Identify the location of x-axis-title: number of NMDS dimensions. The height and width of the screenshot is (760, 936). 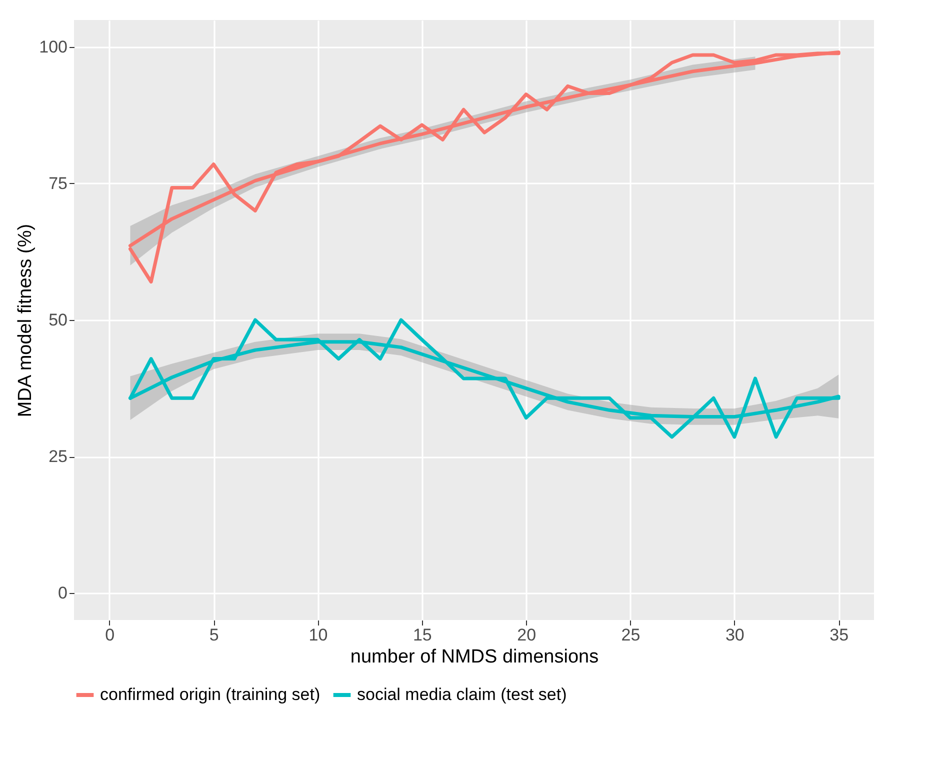
(474, 657).